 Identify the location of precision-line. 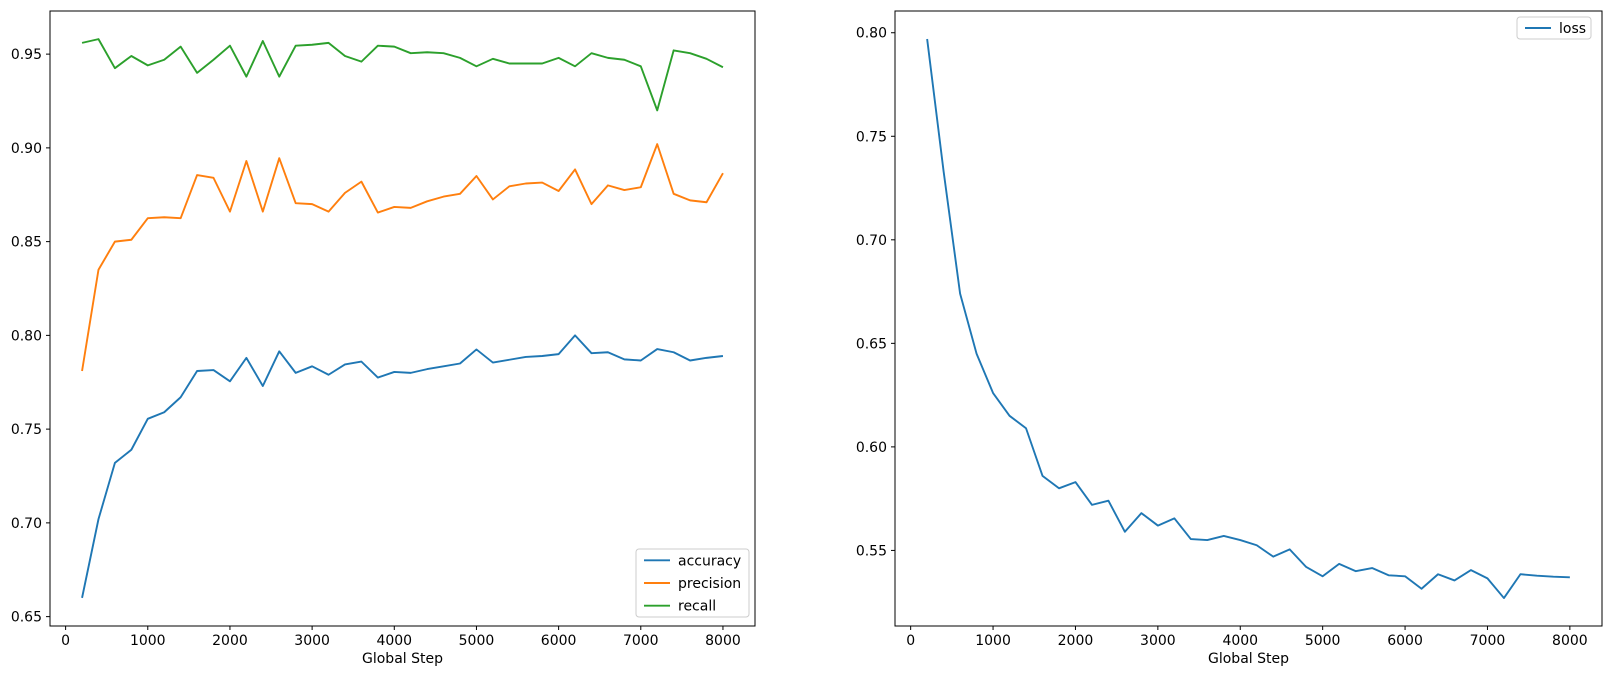
(402, 257).